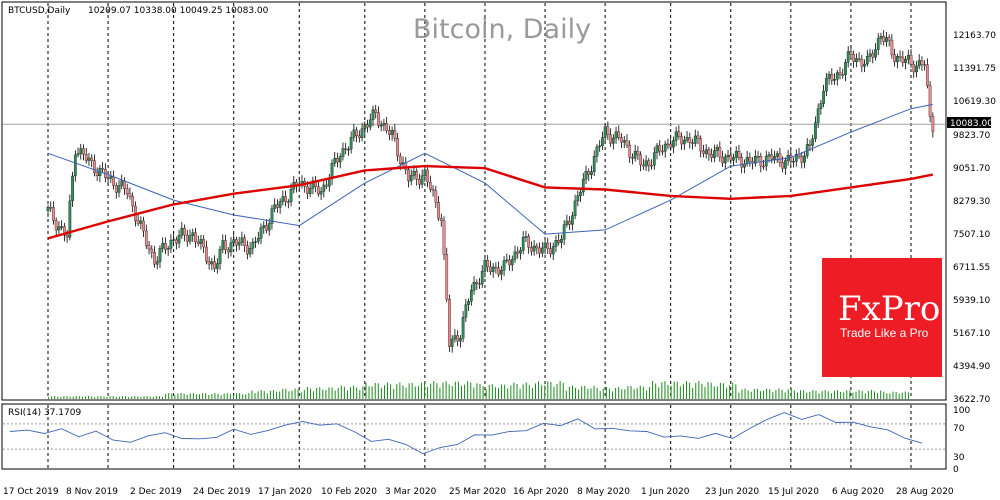  I want to click on rsi-tick: 0, so click(956, 470).